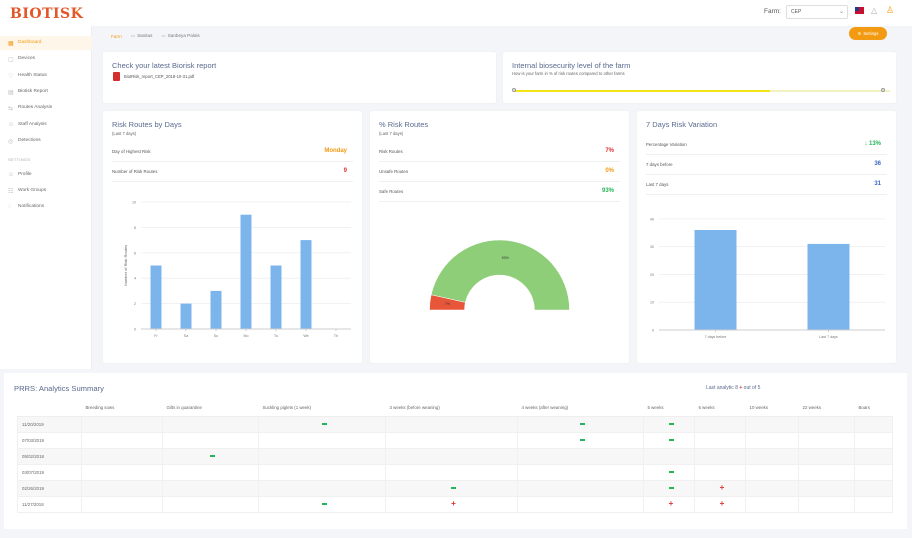  I want to click on heart-icon: ♡, so click(11, 76).